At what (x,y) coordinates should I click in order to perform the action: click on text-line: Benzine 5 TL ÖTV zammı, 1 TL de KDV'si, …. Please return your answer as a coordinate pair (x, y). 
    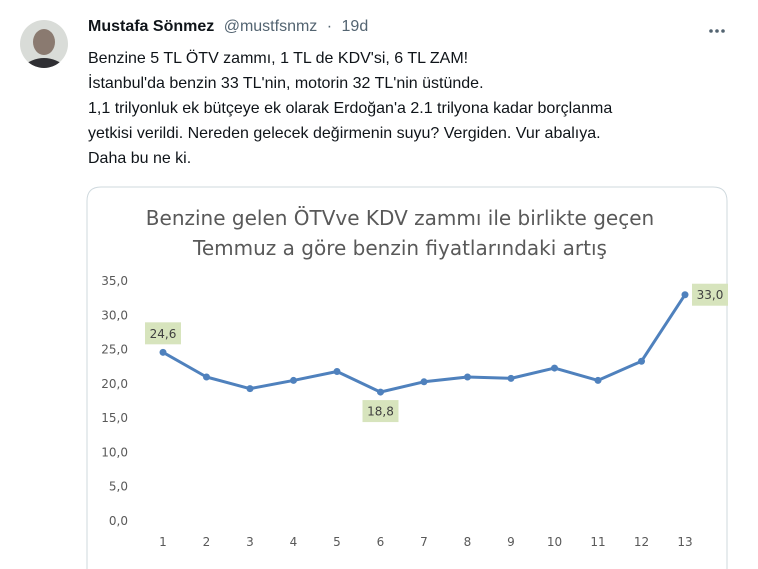
    Looking at the image, I should click on (278, 58).